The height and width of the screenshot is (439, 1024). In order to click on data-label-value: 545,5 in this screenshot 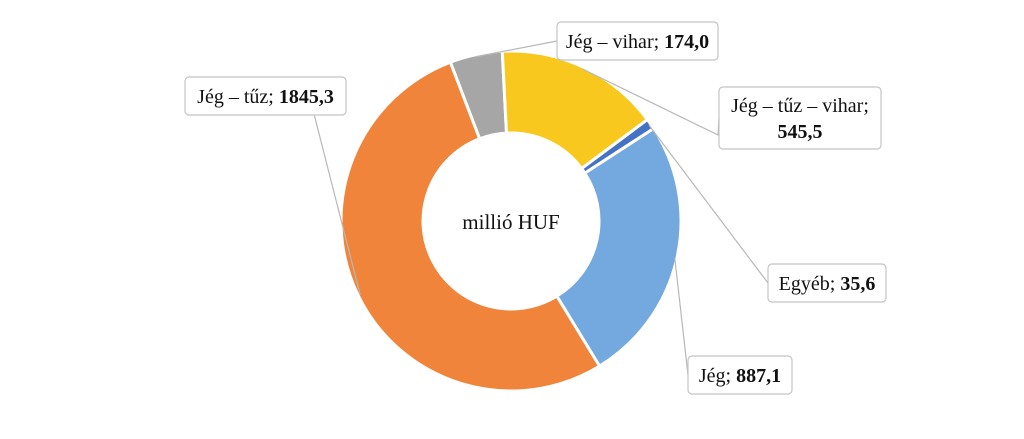, I will do `click(800, 132)`.